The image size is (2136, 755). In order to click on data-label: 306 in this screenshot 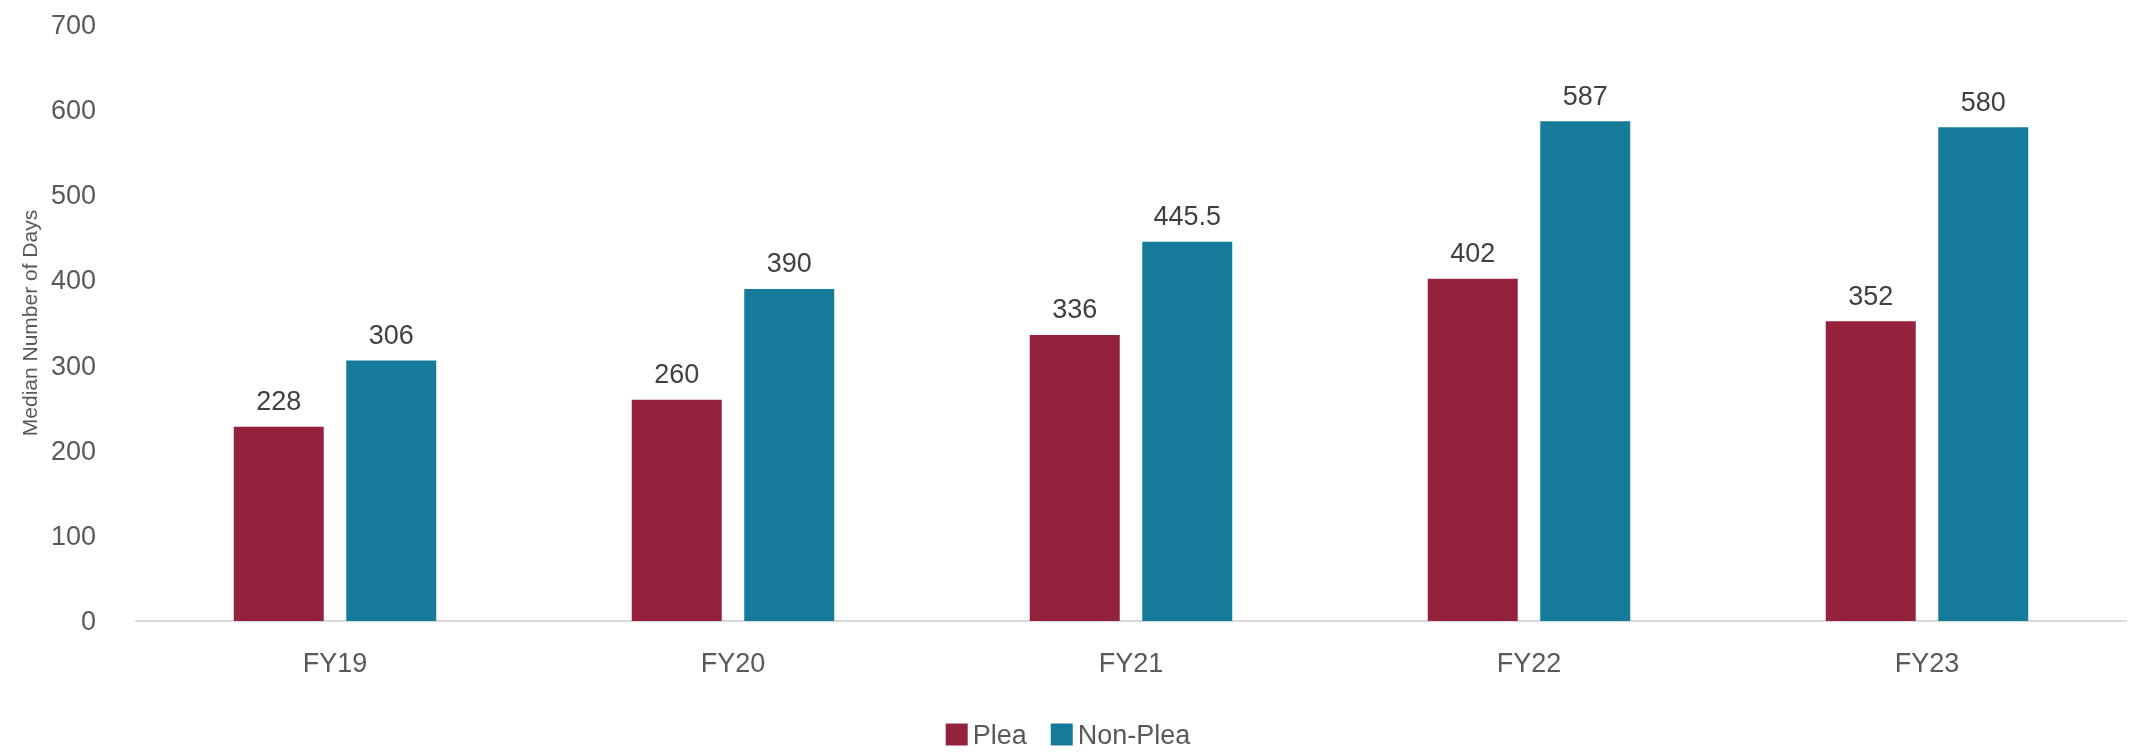, I will do `click(391, 334)`.